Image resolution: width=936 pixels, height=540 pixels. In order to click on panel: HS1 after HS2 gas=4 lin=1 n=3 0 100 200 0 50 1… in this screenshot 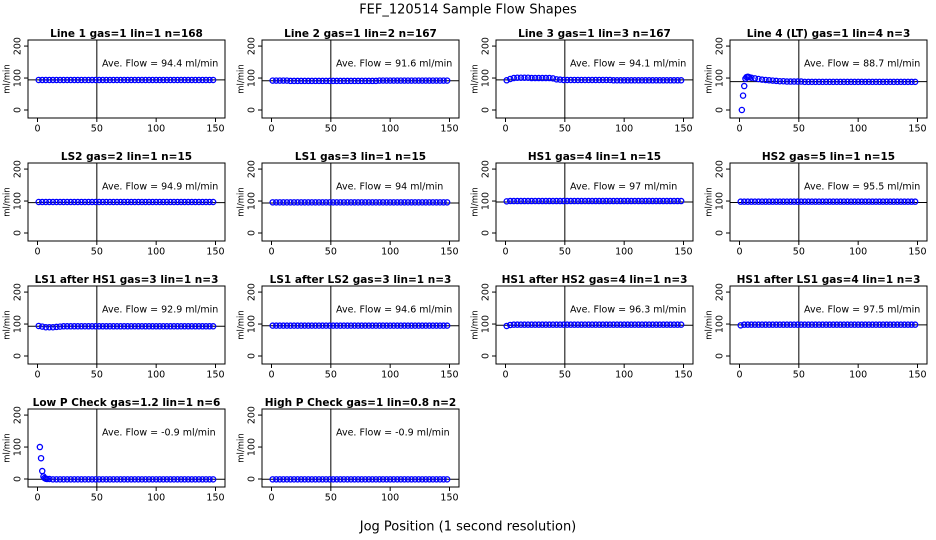, I will do `click(582, 327)`.